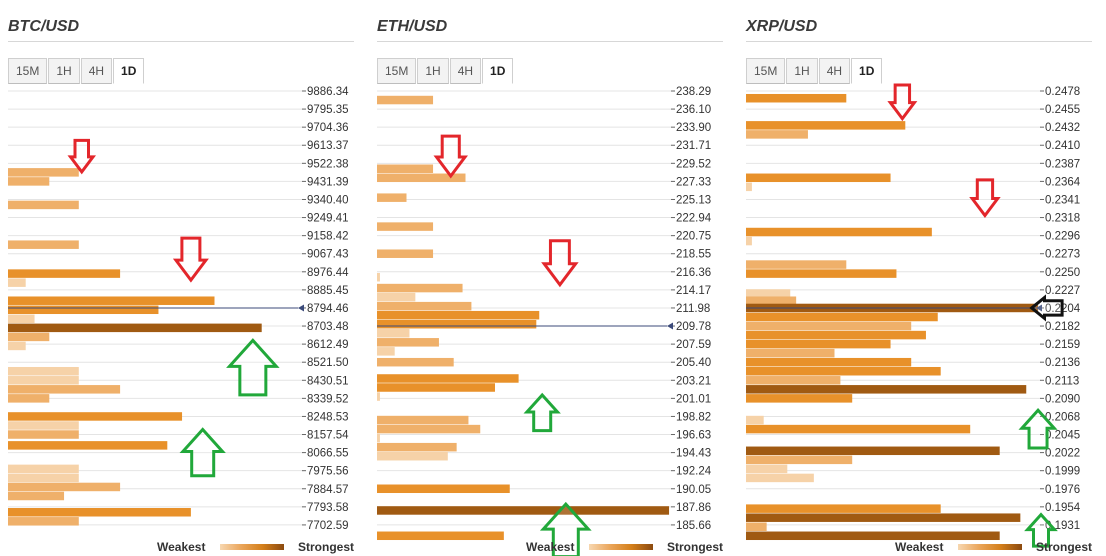  What do you see at coordinates (1062, 345) in the screenshot?
I see `level-label: 0.2159` at bounding box center [1062, 345].